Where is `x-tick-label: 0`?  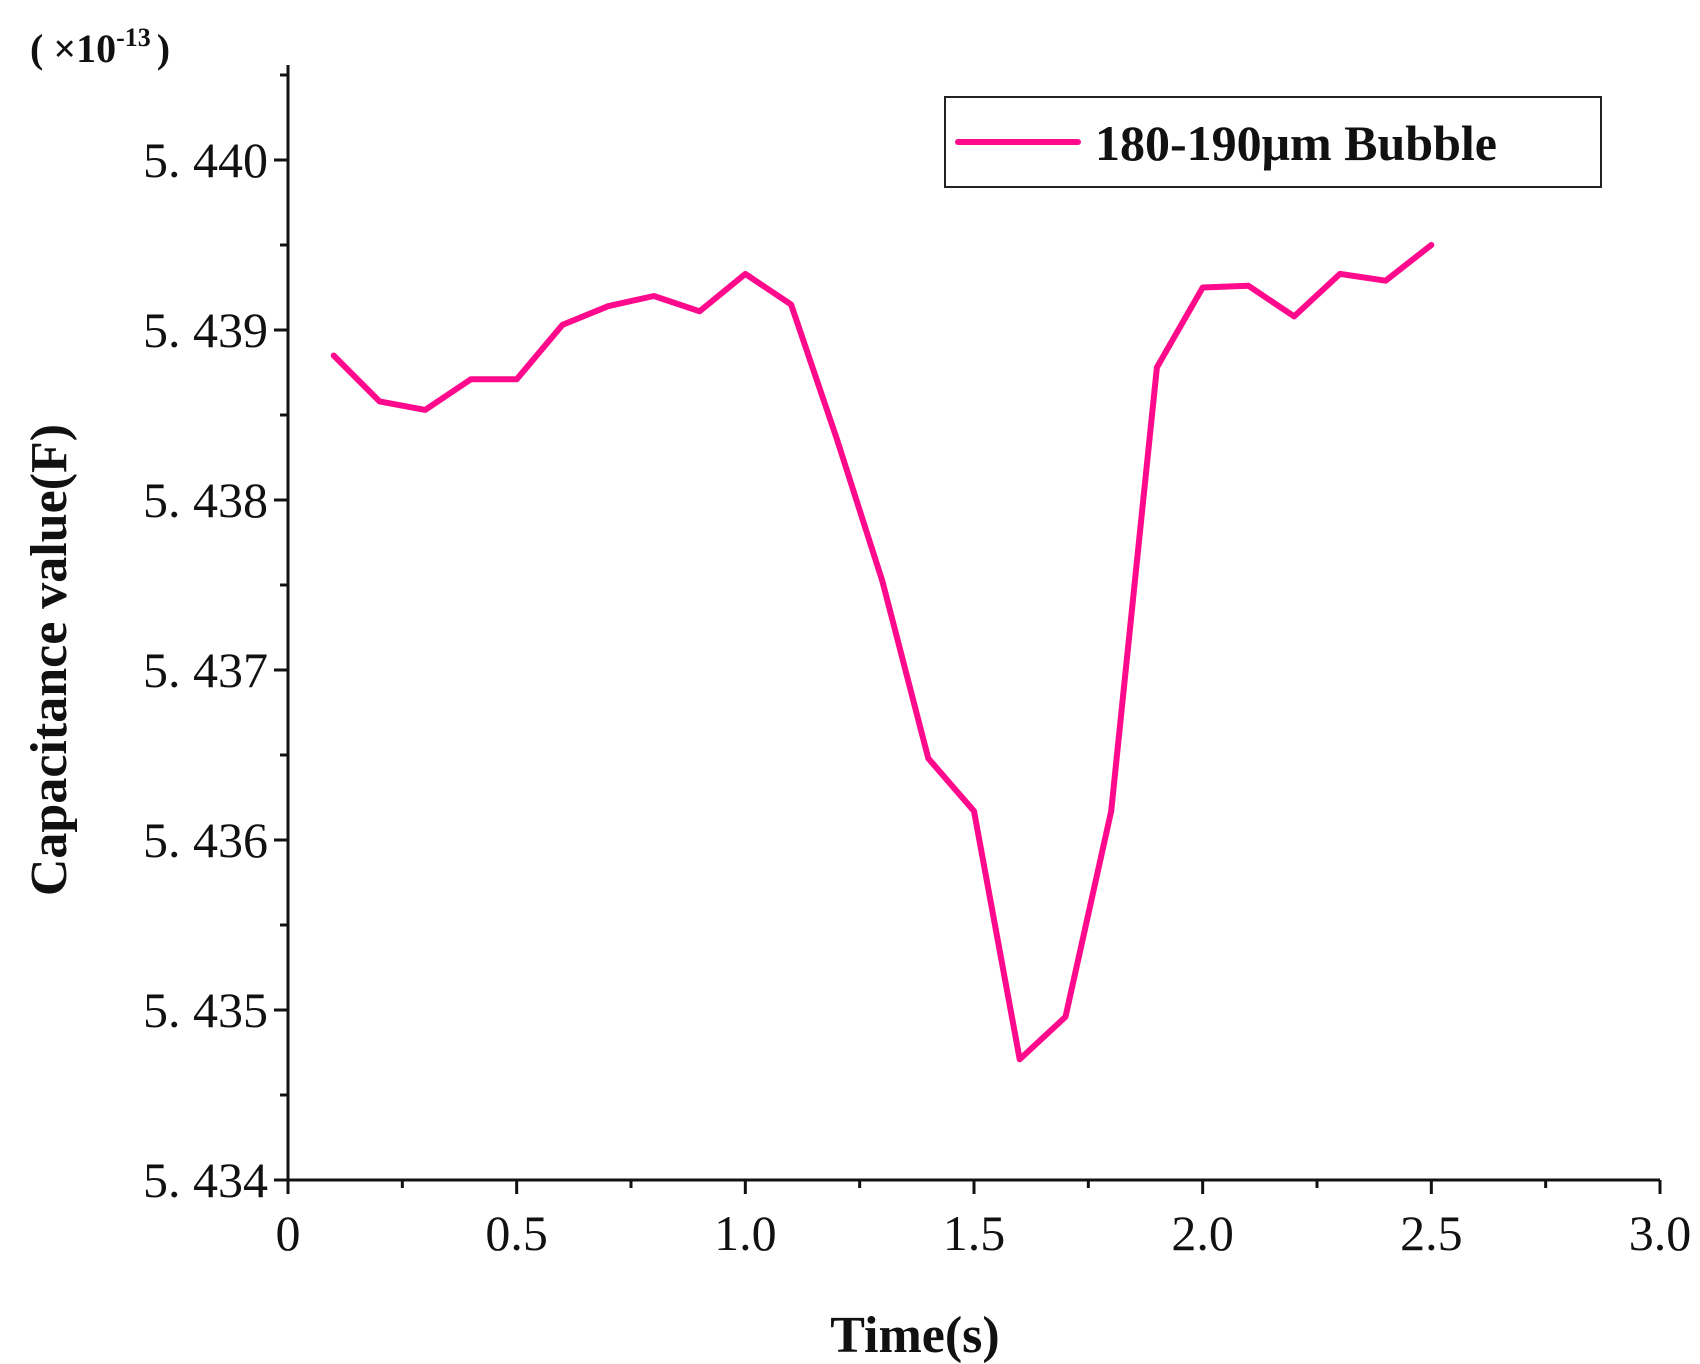 x-tick-label: 0 is located at coordinates (288, 1233).